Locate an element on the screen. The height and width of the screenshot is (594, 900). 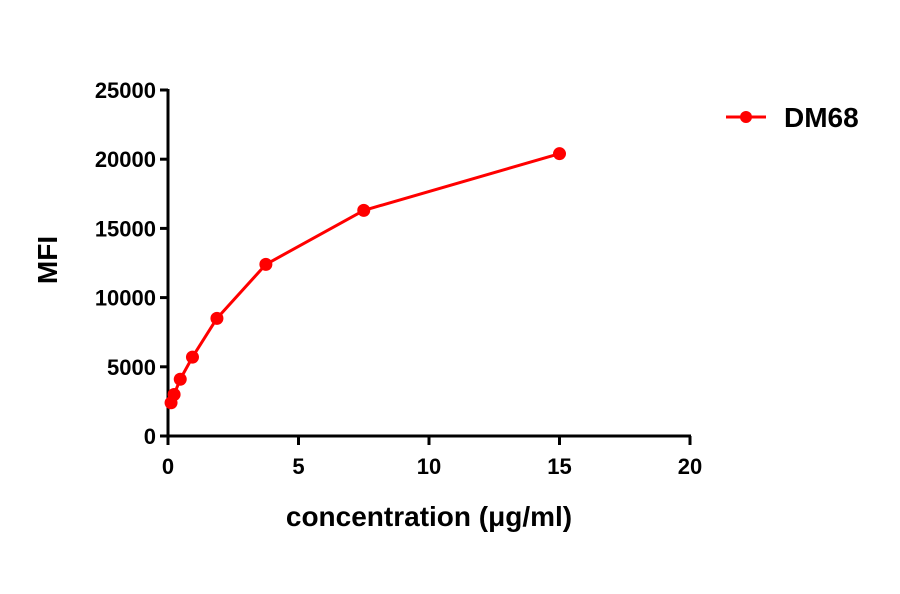
y-tick-label: 0 is located at coordinates (150, 436).